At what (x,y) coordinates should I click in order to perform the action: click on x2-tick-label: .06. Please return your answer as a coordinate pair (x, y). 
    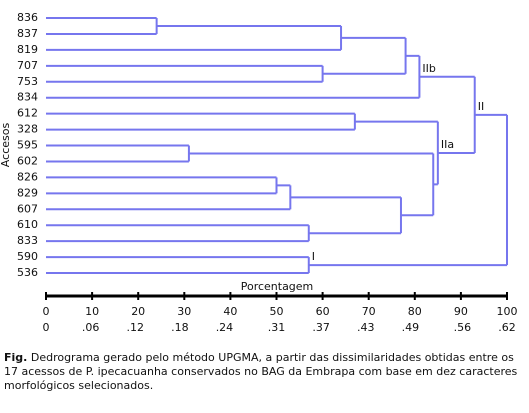
    Looking at the image, I should click on (91, 327).